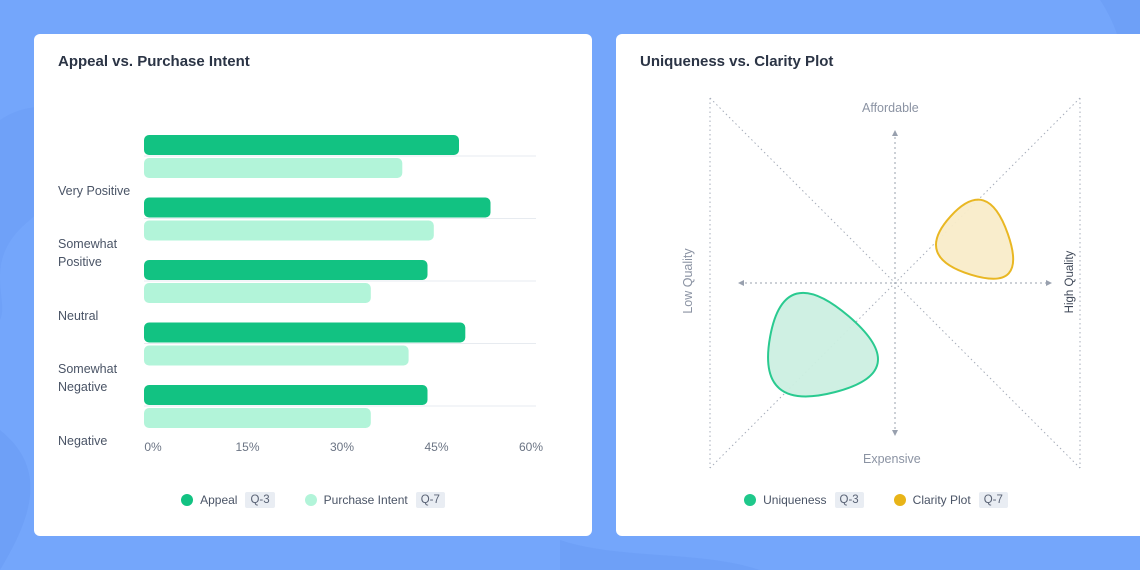 This screenshot has width=1140, height=570. Describe the element at coordinates (436, 447) in the screenshot. I see `x-tick-label: 45%` at that location.